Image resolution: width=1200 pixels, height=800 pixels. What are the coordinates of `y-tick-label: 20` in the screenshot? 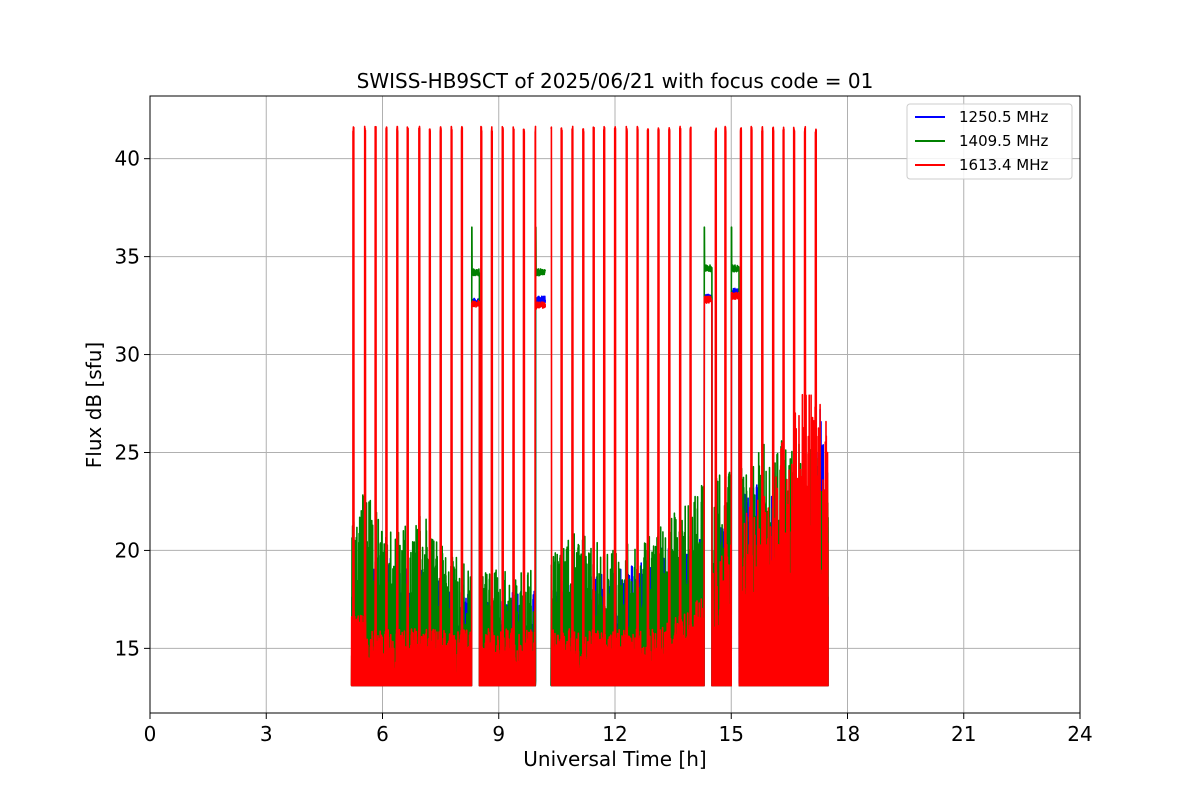 It's located at (127, 550).